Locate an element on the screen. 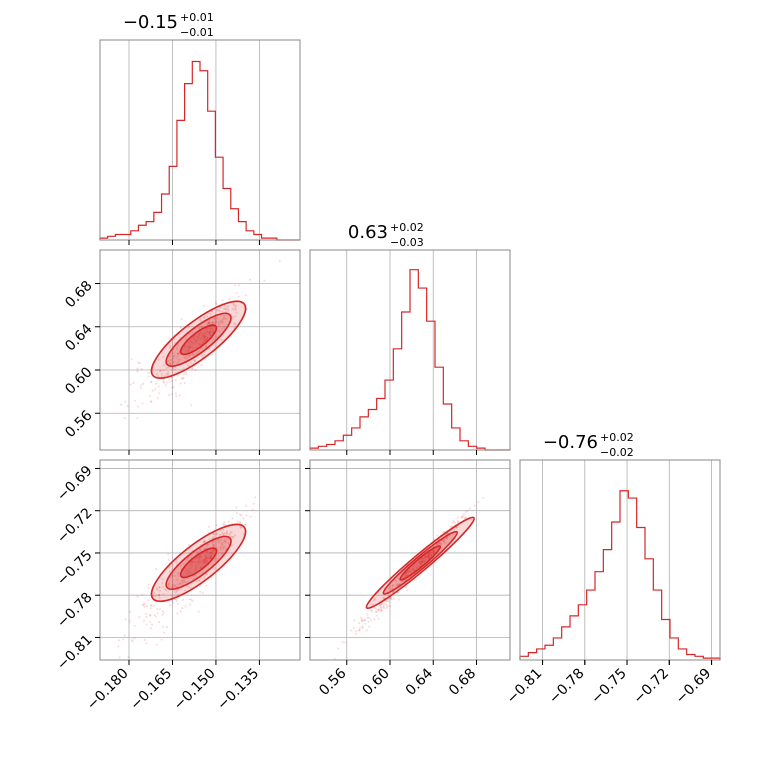 The height and width of the screenshot is (760, 760). contour-level is located at coordinates (420, 563).